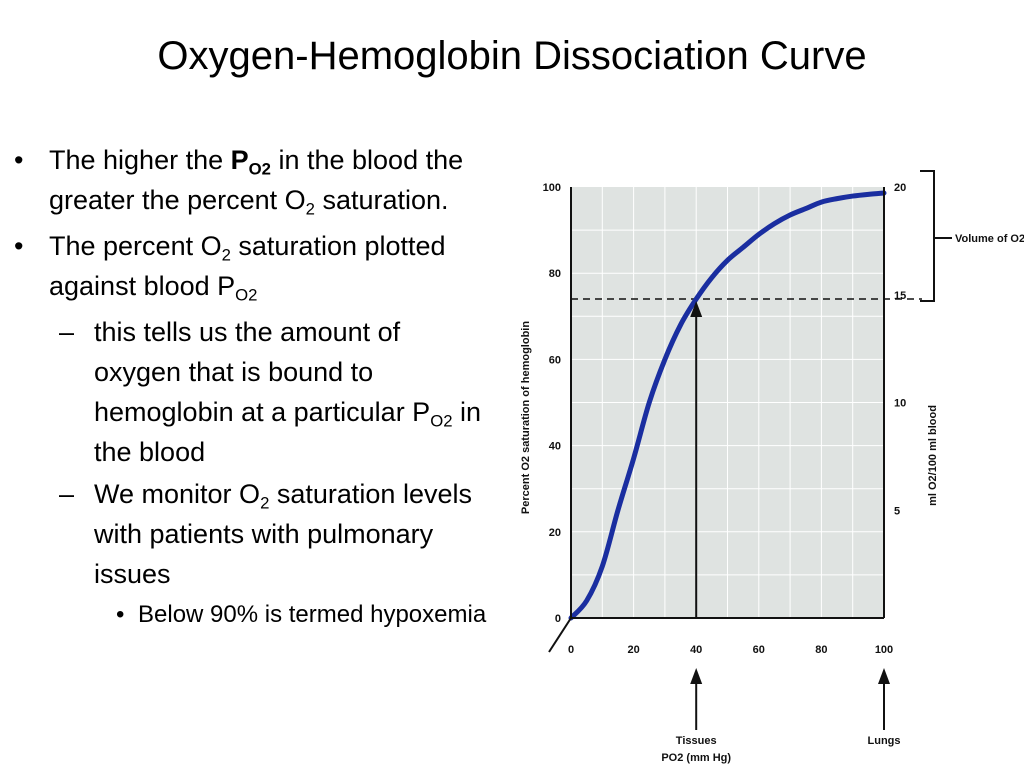  Describe the element at coordinates (552, 188) in the screenshot. I see `y-tick-label: 100` at that location.